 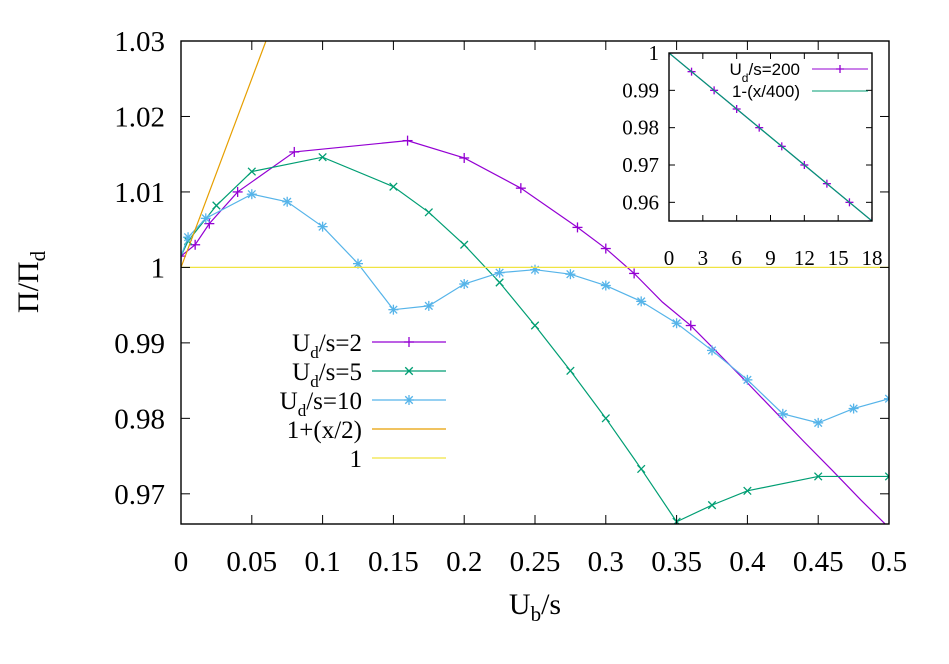 I want to click on main-xtick-label-5: 0.25, so click(x=535, y=562).